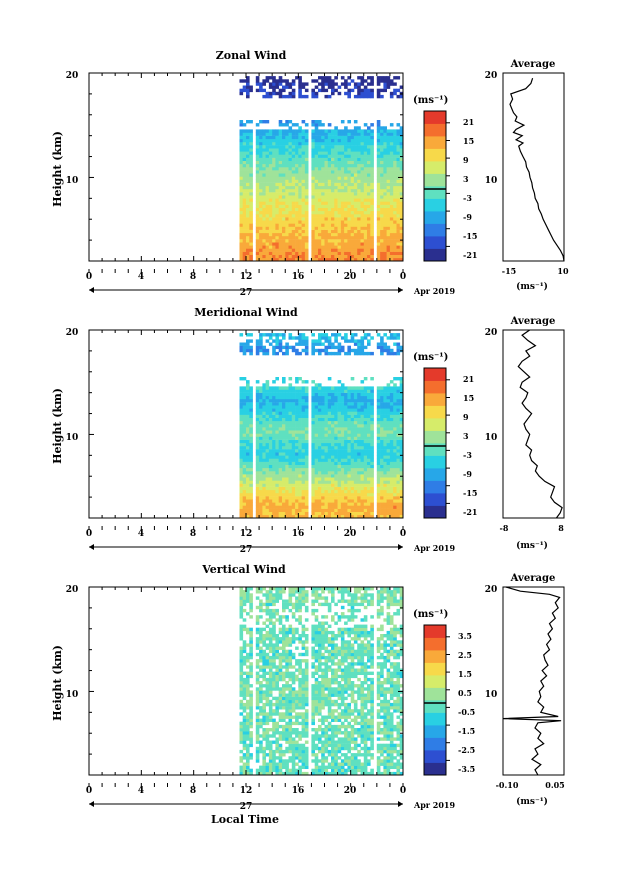 The height and width of the screenshot is (873, 620). Describe the element at coordinates (72, 333) in the screenshot. I see `y-tick-label: 20` at that location.